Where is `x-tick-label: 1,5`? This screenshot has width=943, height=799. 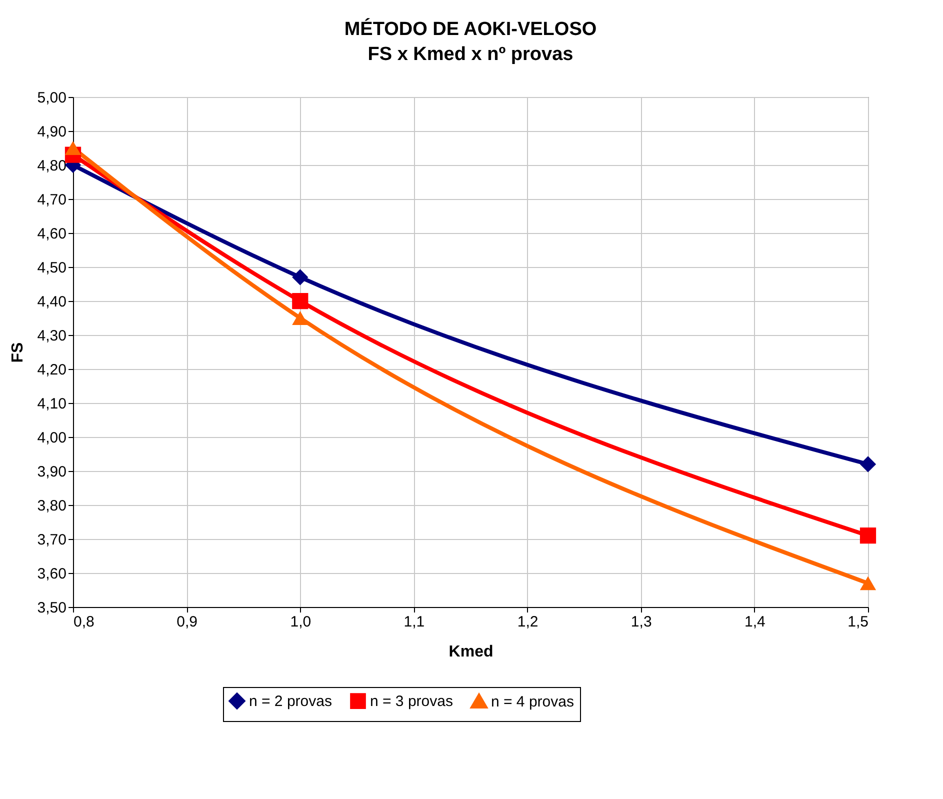 x-tick-label: 1,5 is located at coordinates (858, 622).